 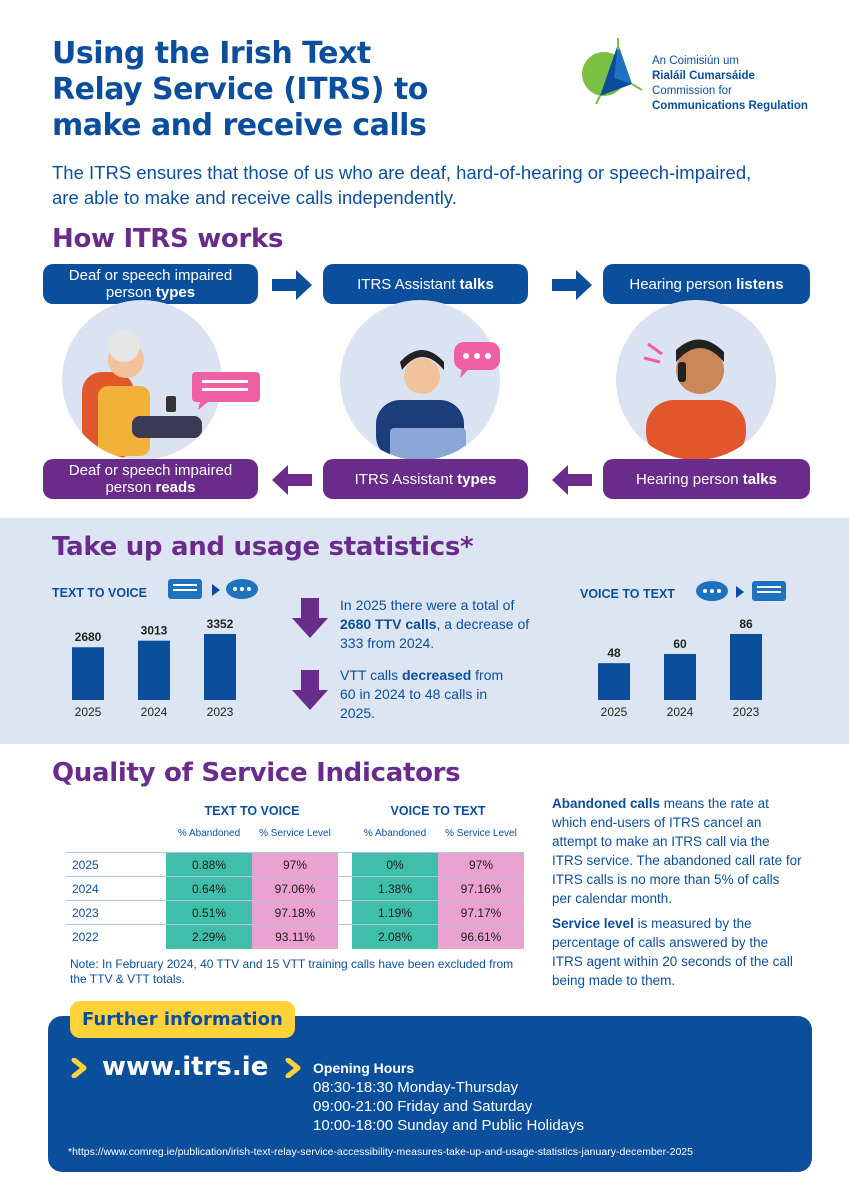 I want to click on ttv-service-cell: 93.11%, so click(x=295, y=936).